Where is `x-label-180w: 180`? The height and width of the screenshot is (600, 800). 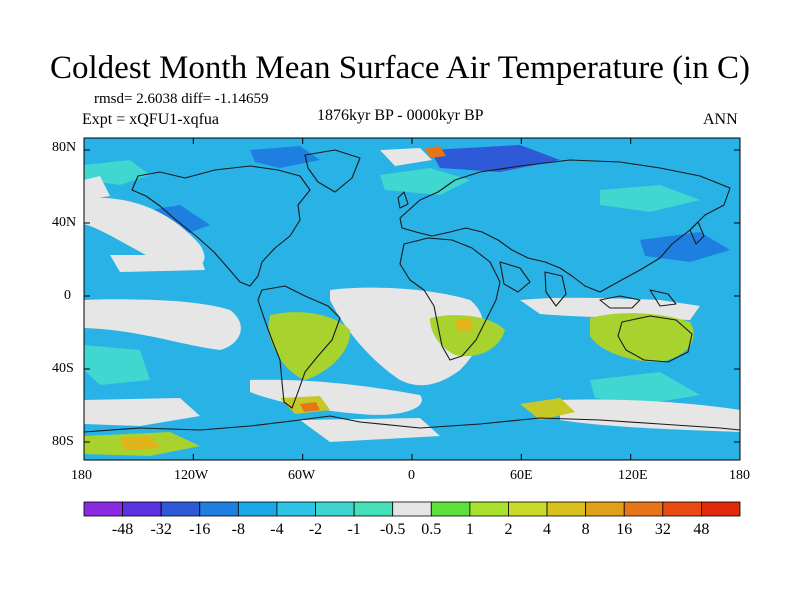 x-label-180w: 180 is located at coordinates (81, 475).